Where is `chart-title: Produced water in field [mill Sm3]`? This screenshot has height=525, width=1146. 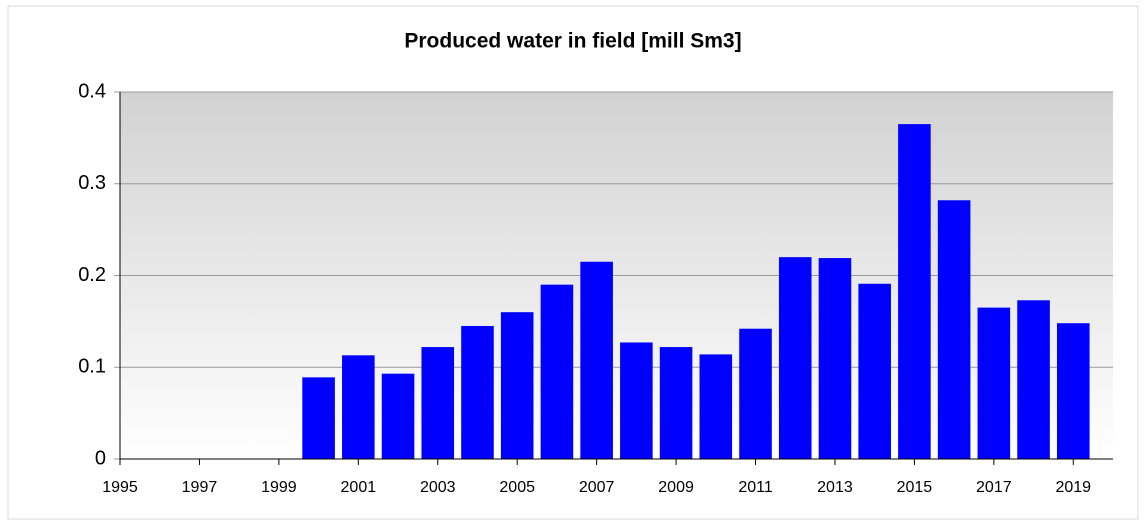
chart-title: Produced water in field [mill Sm3] is located at coordinates (572, 41).